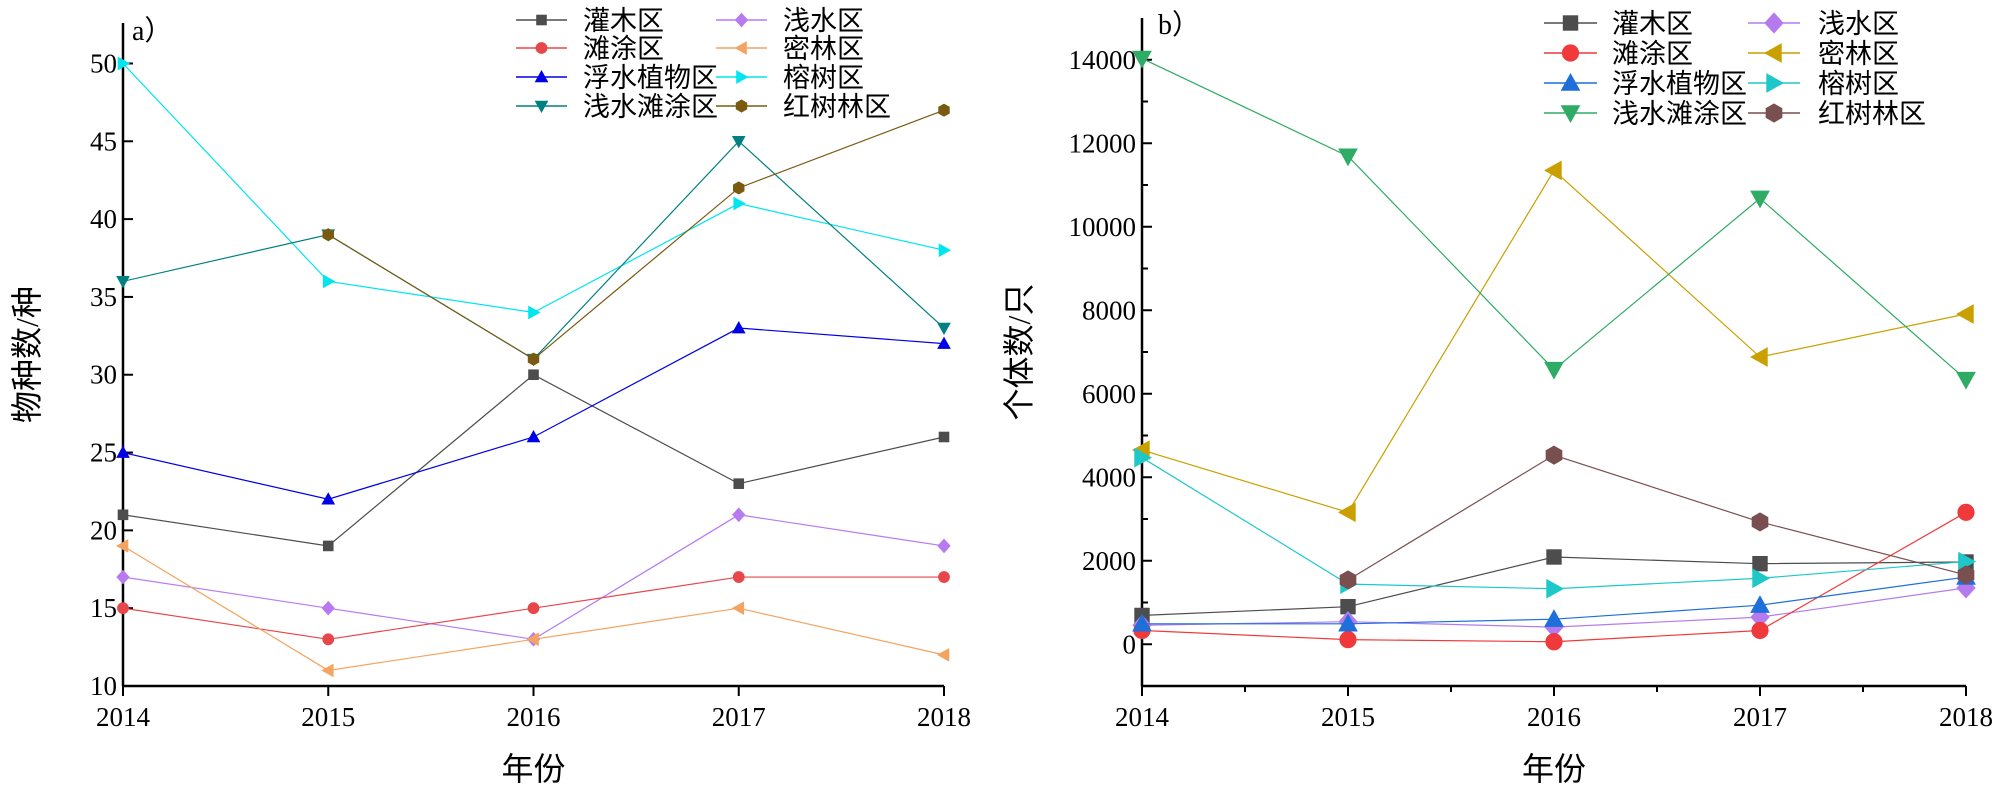 The width and height of the screenshot is (2006, 796). I want to click on series-榕树区, so click(534, 188).